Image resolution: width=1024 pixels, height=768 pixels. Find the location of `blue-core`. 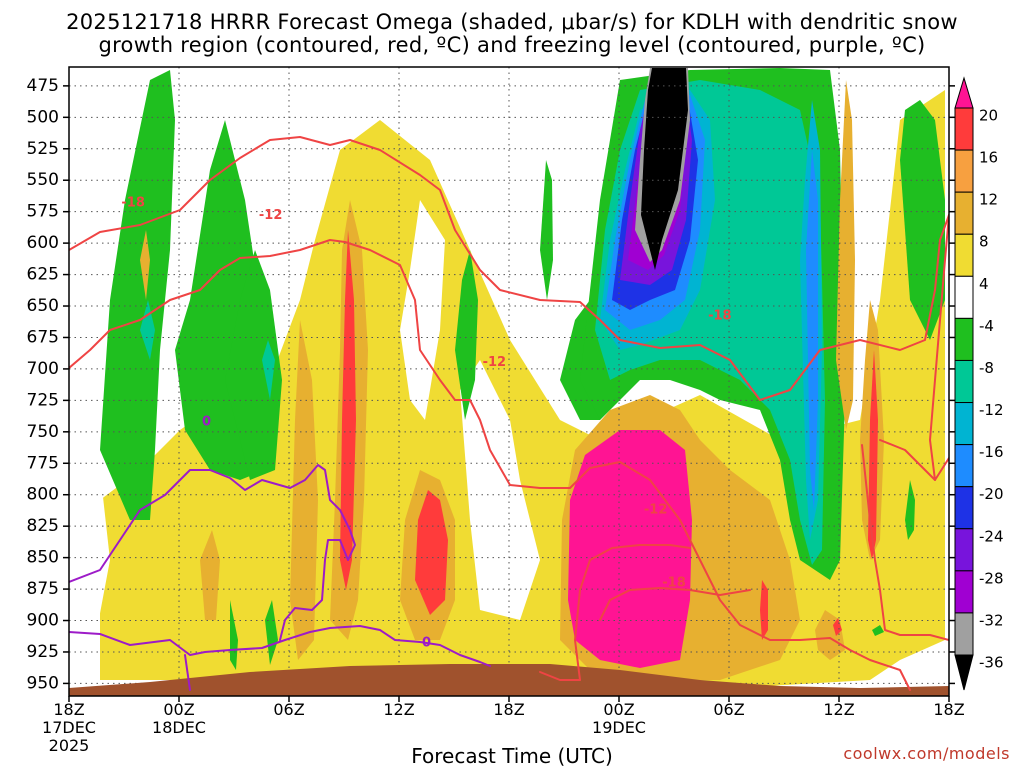

blue-core is located at coordinates (812, 330).